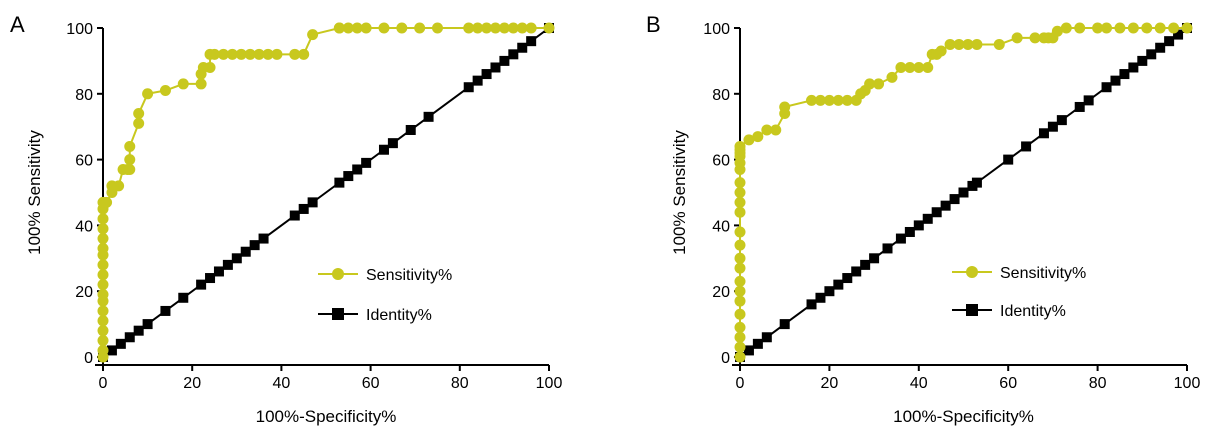 The image size is (1207, 433). What do you see at coordinates (1043, 273) in the screenshot?
I see `legend-label: Sensitivity%` at bounding box center [1043, 273].